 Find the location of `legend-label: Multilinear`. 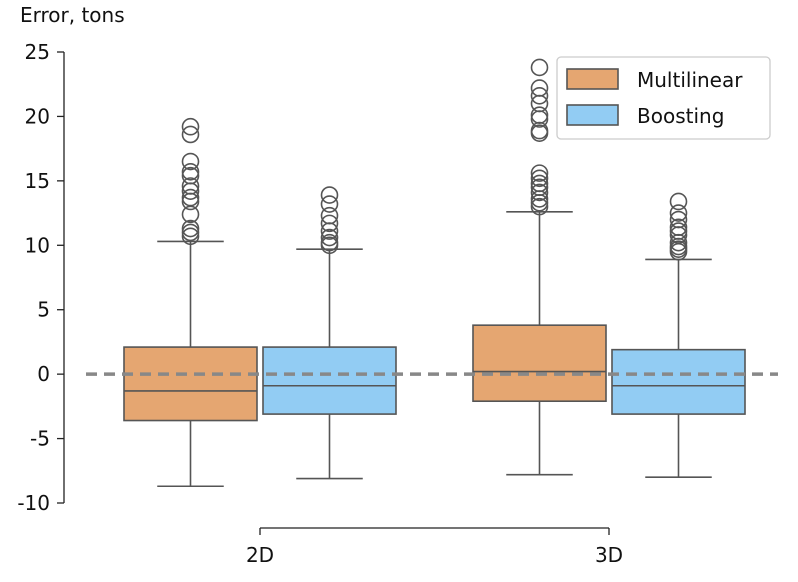

legend-label: Multilinear is located at coordinates (690, 80).